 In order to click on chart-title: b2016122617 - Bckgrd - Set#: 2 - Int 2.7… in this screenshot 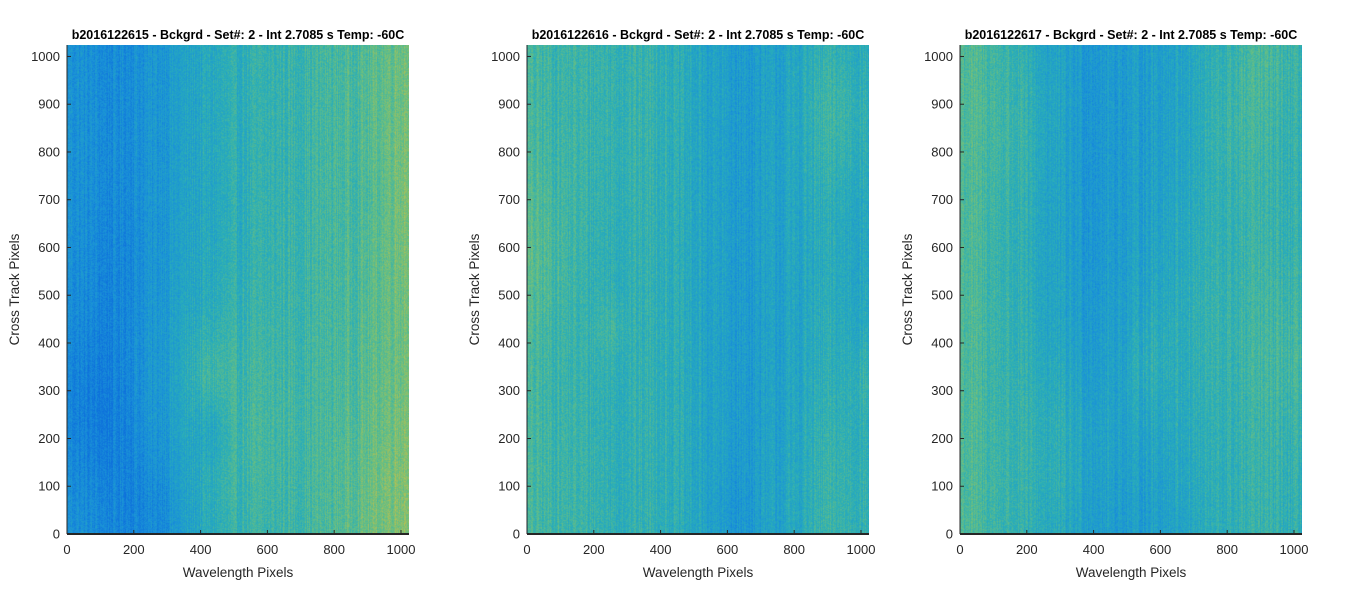, I will do `click(1131, 35)`.